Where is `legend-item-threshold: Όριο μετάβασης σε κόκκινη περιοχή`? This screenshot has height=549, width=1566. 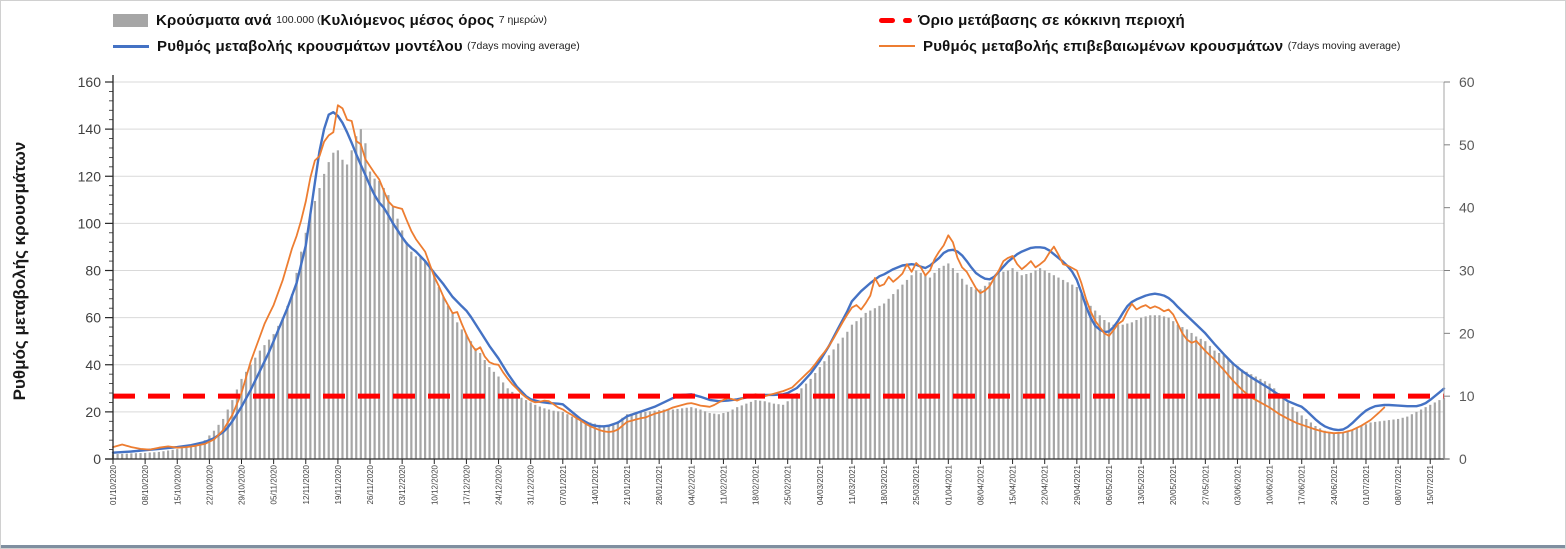 legend-item-threshold: Όριο μετάβασης σε κόκκινη περιοχή is located at coordinates (1032, 20).